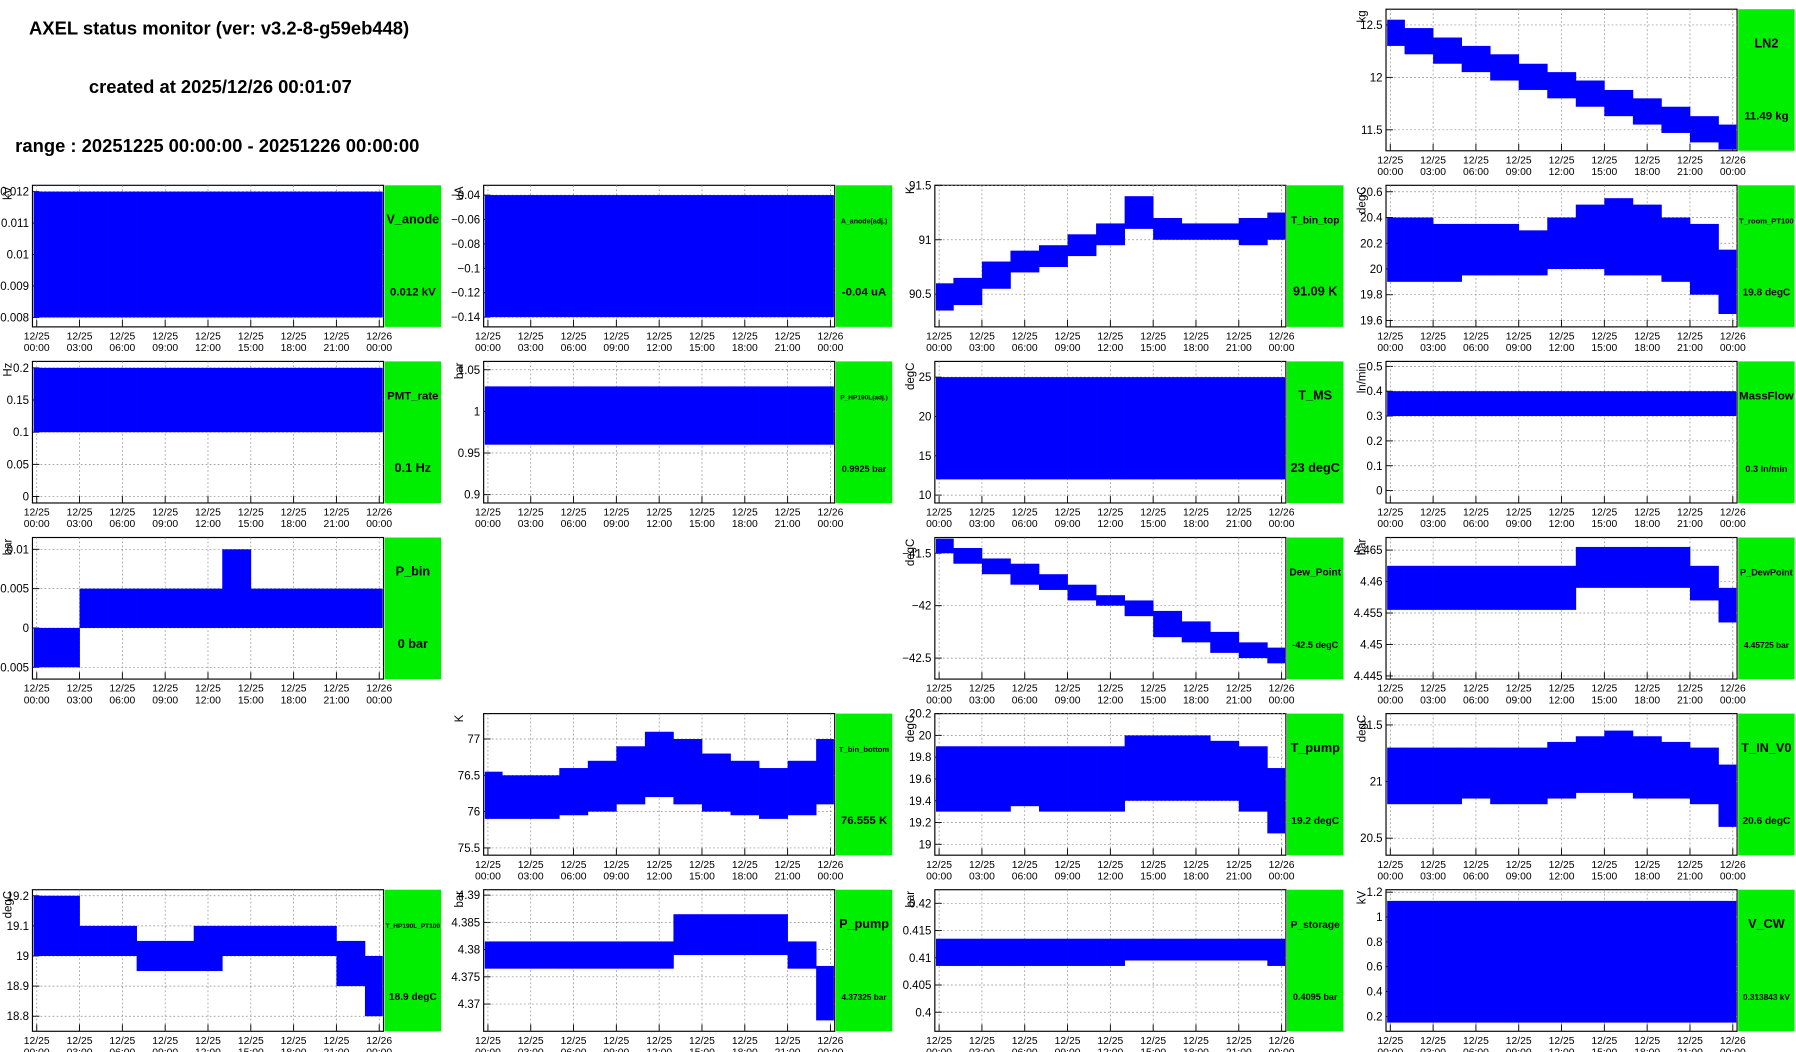  I want to click on x-tick-time: 09:00, so click(1519, 700).